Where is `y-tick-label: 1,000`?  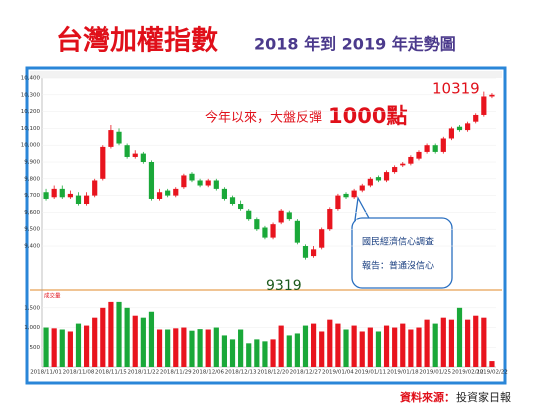 y-tick-label: 1,000 is located at coordinates (32, 328).